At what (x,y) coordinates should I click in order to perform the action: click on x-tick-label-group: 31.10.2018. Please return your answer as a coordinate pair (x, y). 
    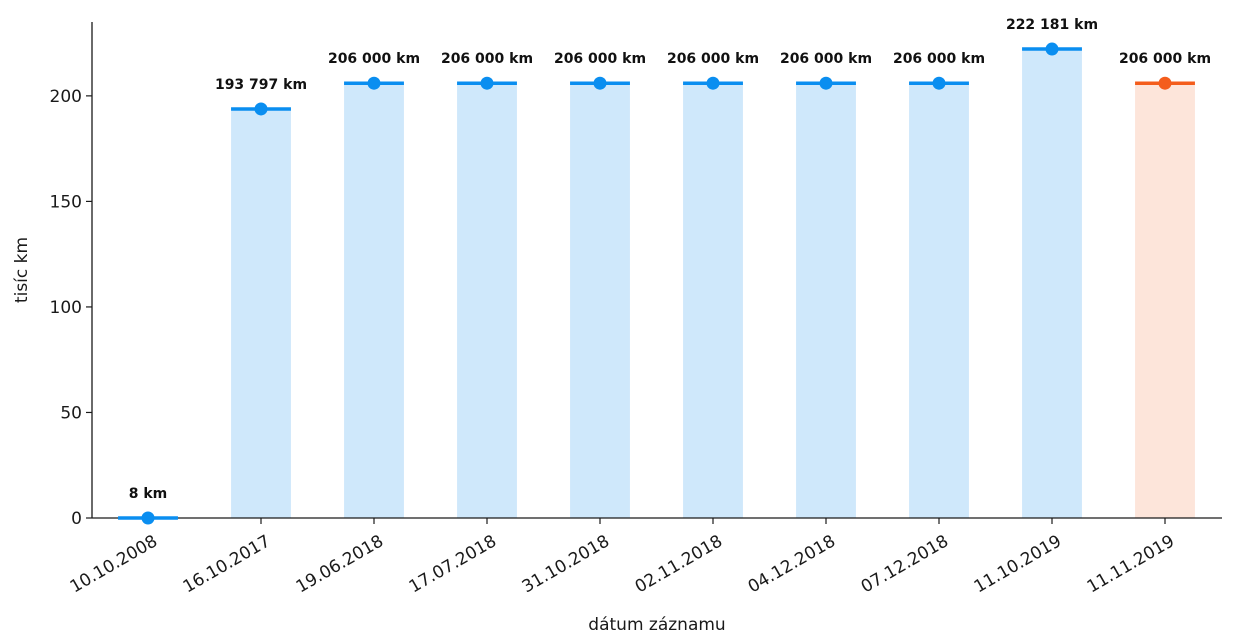
    Looking at the image, I should click on (566, 564).